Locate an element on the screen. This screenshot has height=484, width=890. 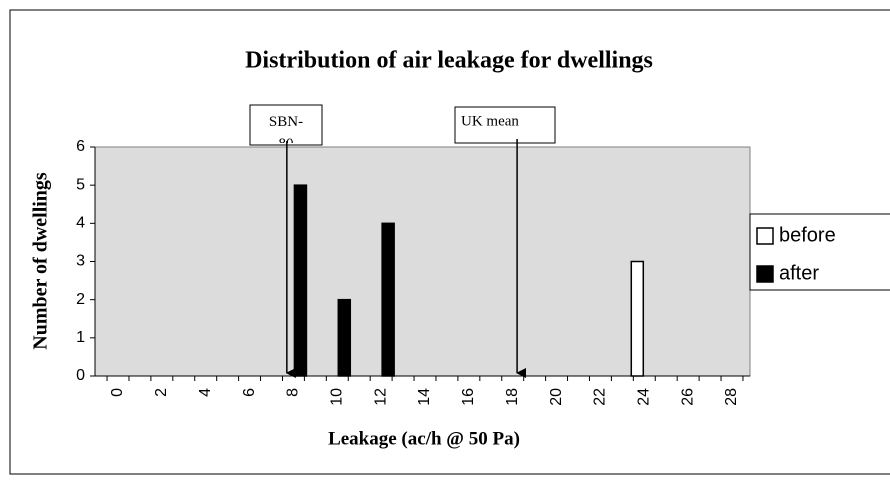
y-tick-label: 2 is located at coordinates (80, 299).